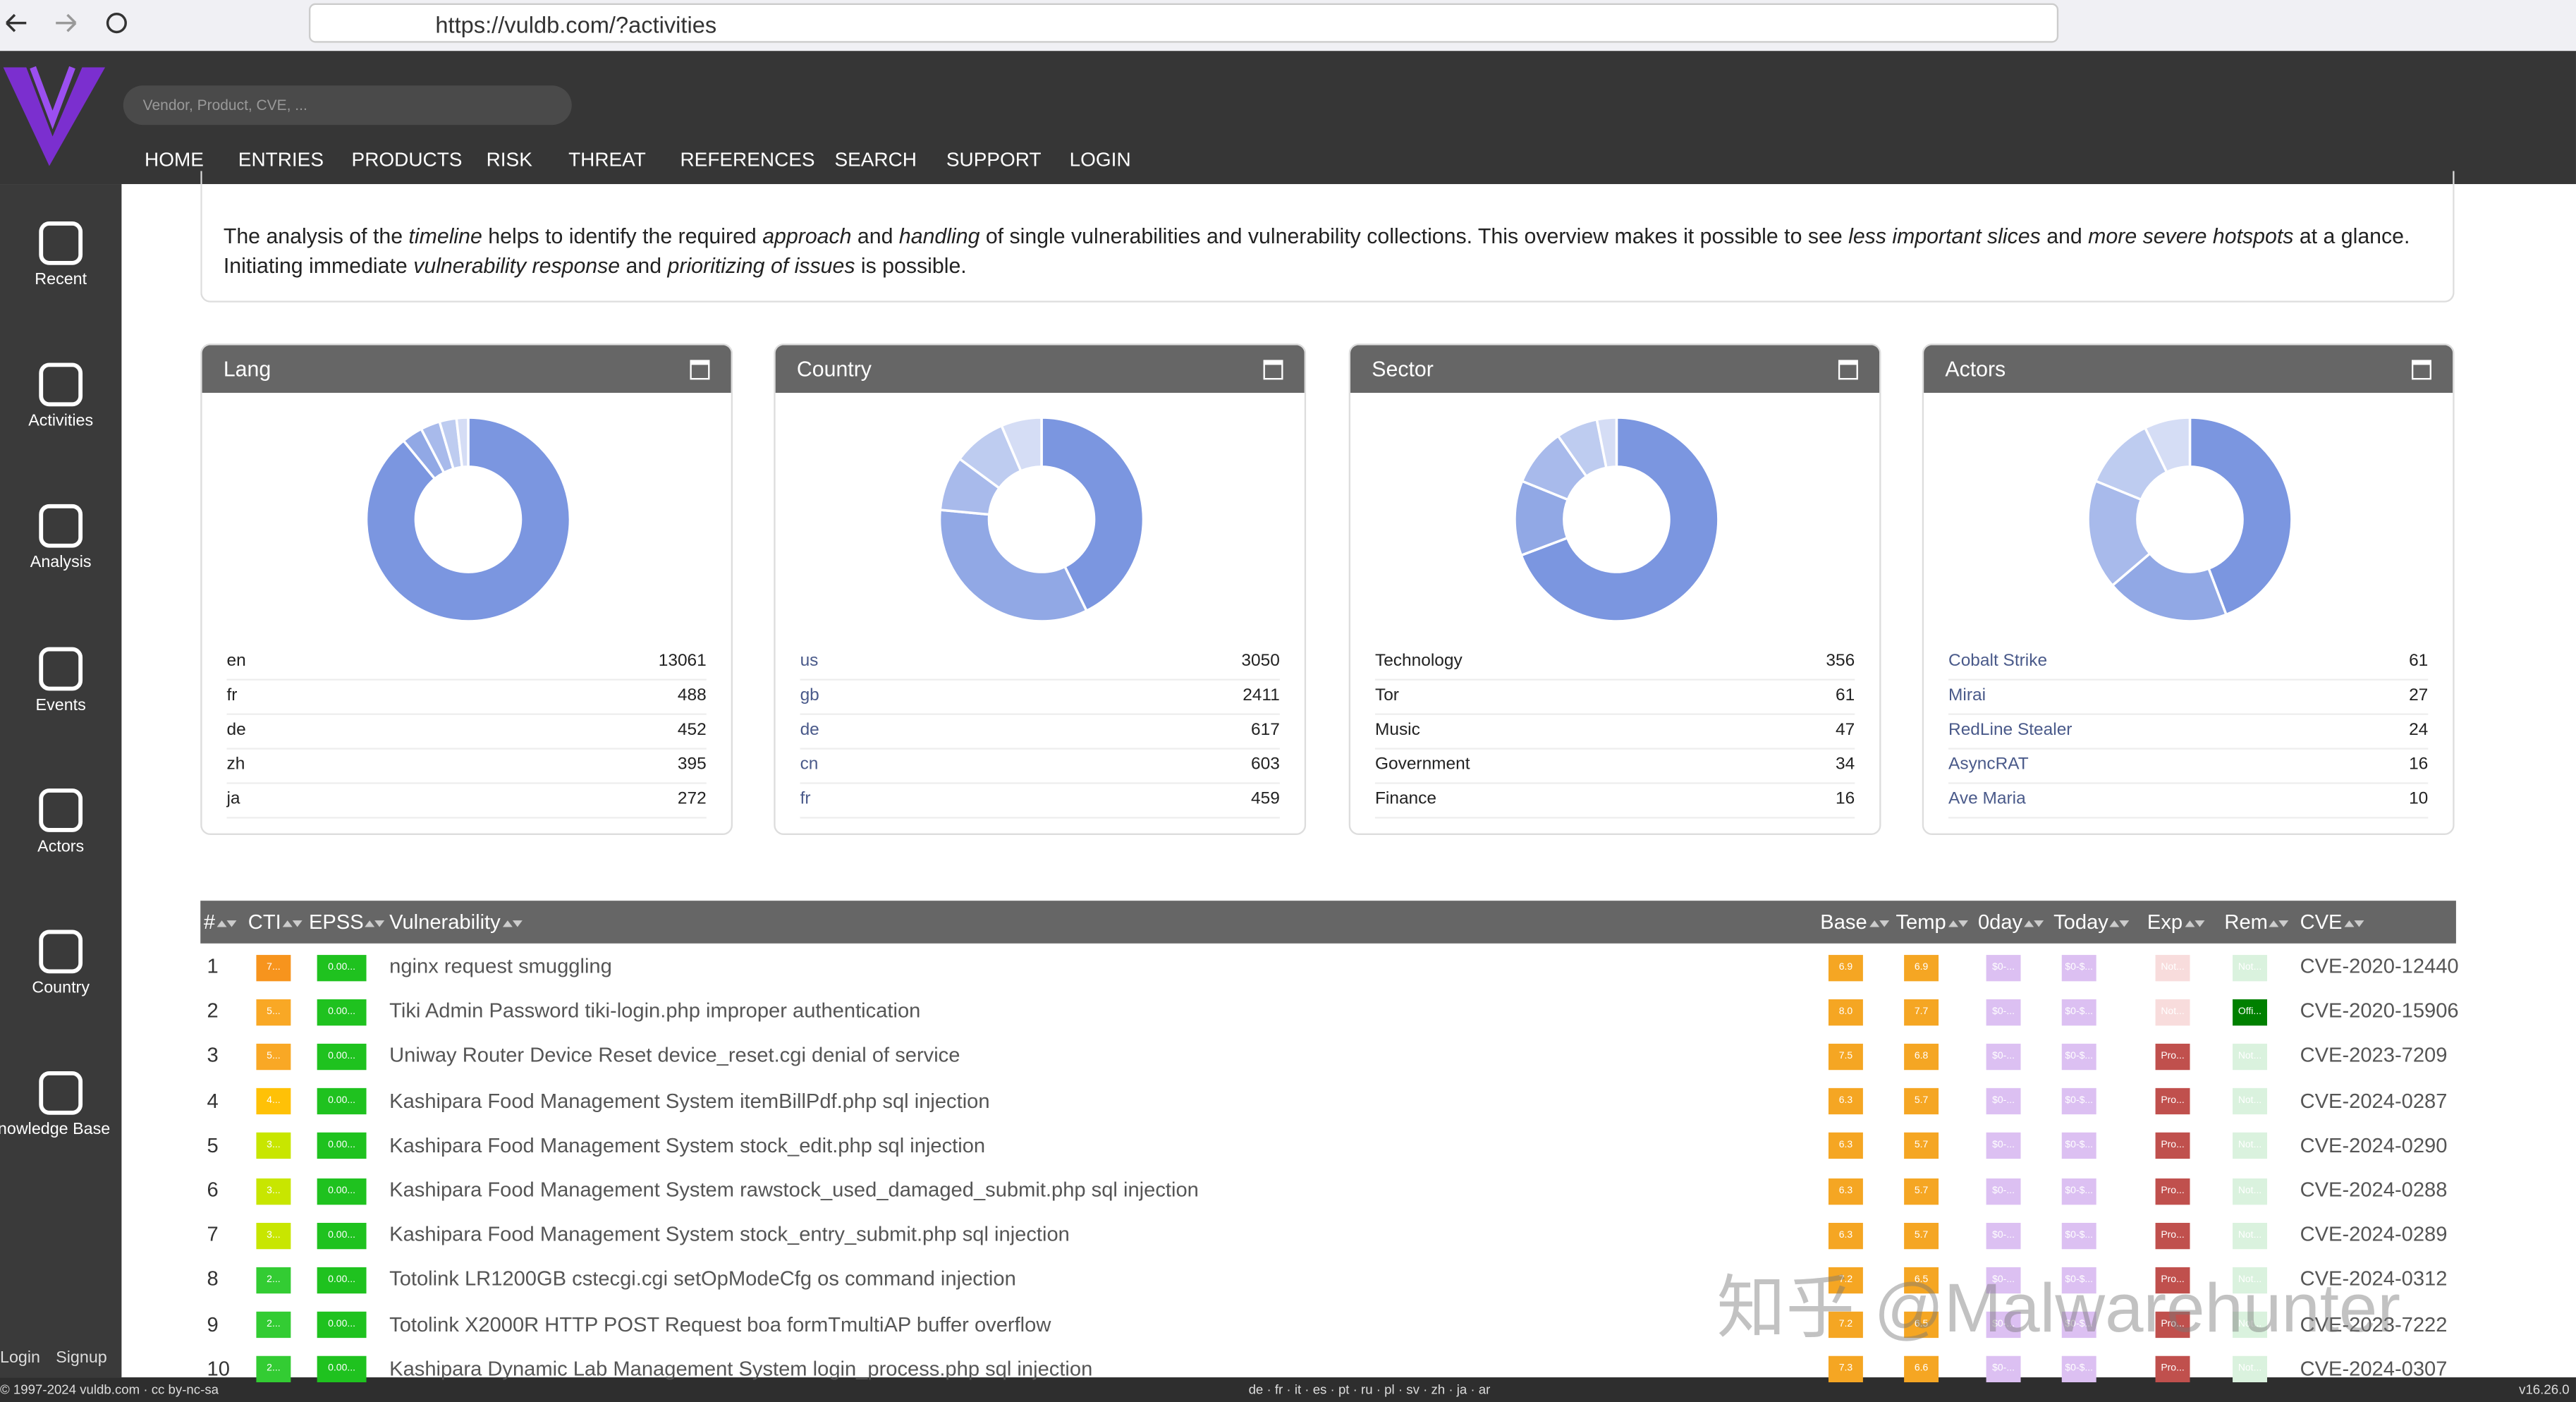 The width and height of the screenshot is (2576, 1402). Describe the element at coordinates (2374, 1324) in the screenshot. I see `cve-link: CVE-2023-7222` at that location.